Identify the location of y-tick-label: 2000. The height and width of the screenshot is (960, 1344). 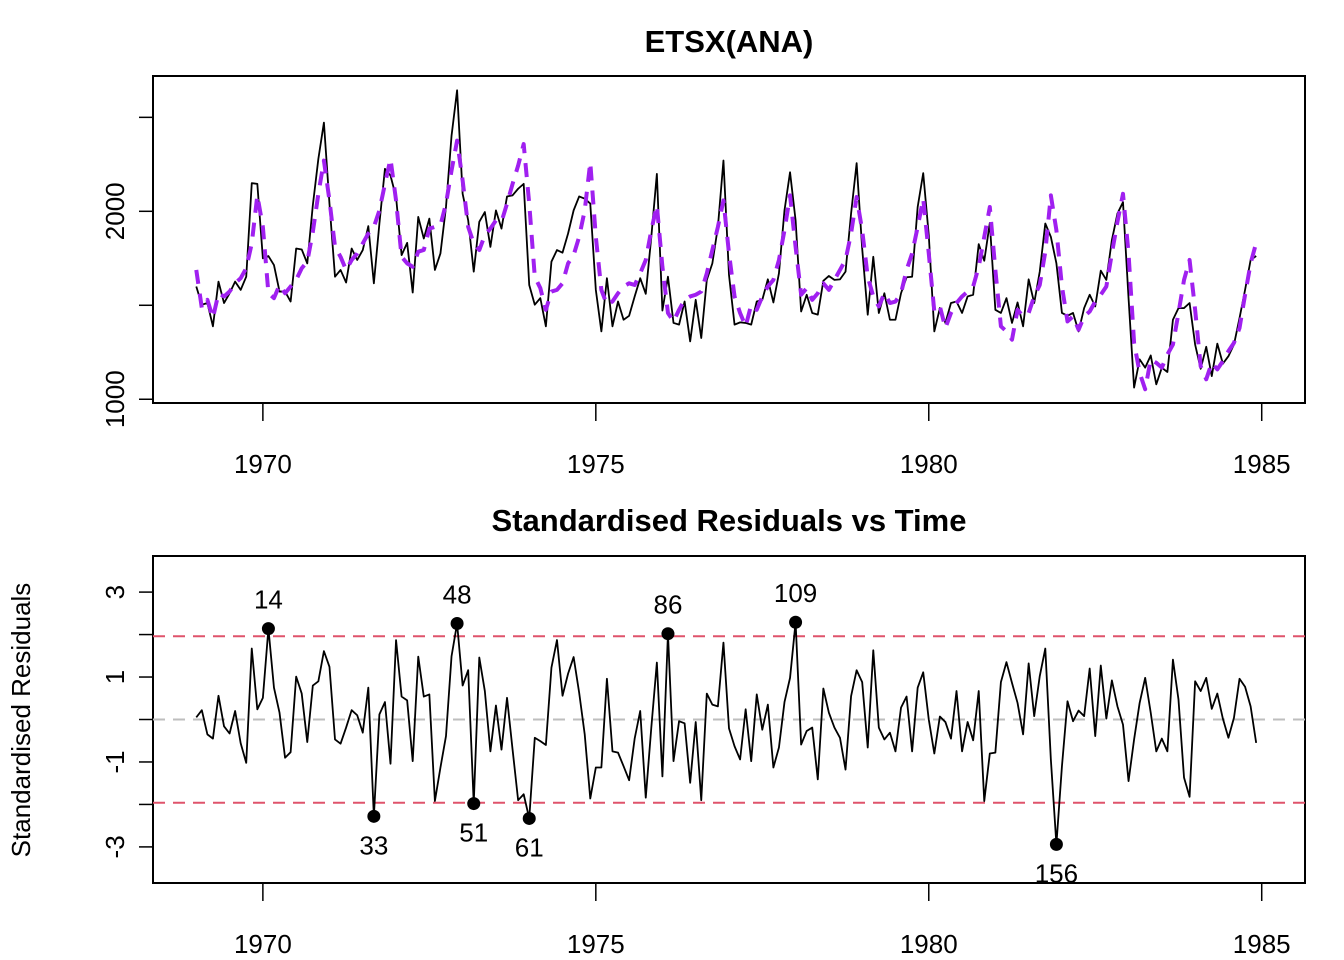
(115, 211).